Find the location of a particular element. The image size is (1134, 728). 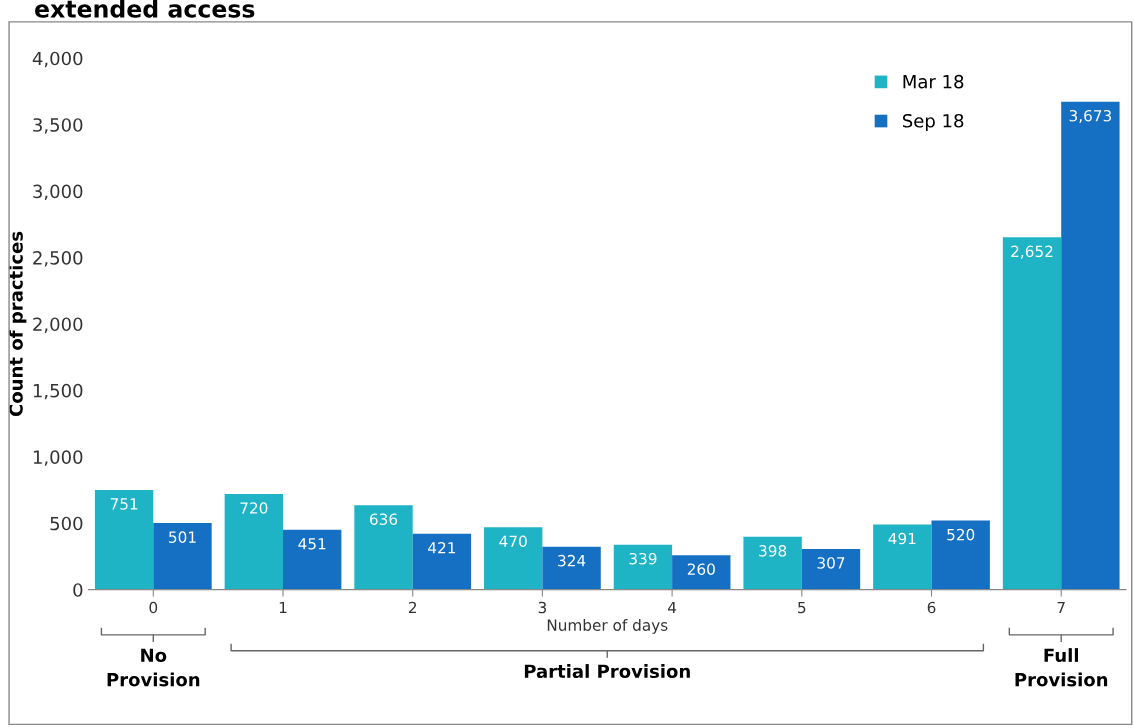

data-label: 324 is located at coordinates (572, 560).